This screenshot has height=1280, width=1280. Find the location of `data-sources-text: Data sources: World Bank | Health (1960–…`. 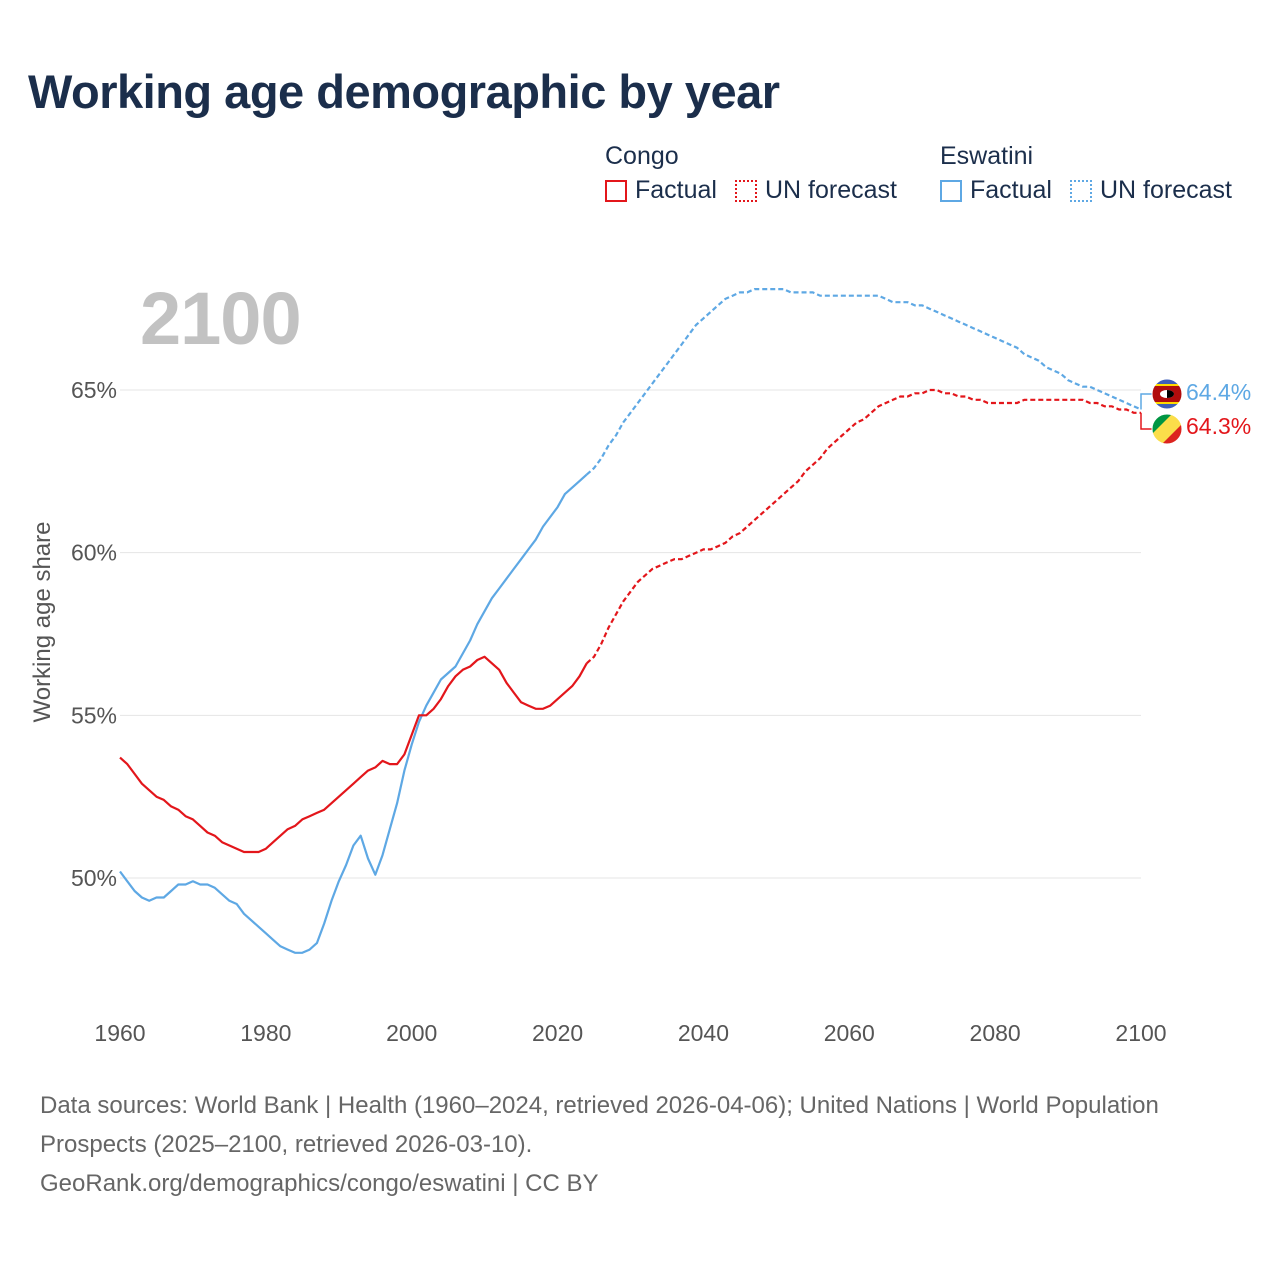

data-sources-text: Data sources: World Bank | Health (1960–… is located at coordinates (599, 1125).